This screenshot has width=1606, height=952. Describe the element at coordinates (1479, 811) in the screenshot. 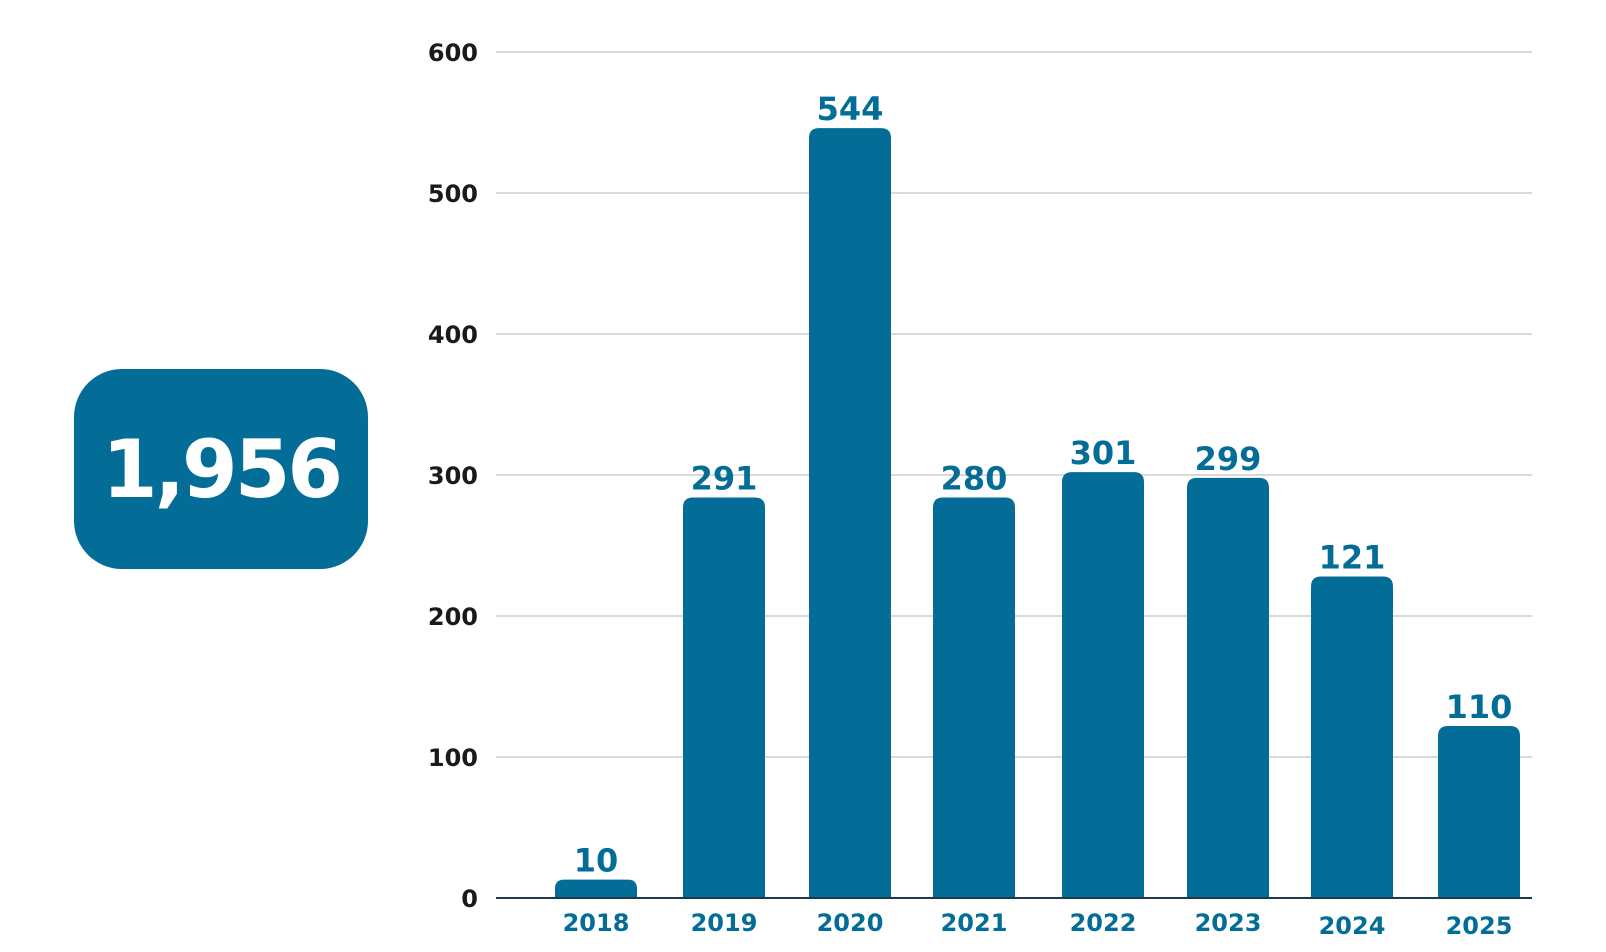

I see `bar-2025` at that location.